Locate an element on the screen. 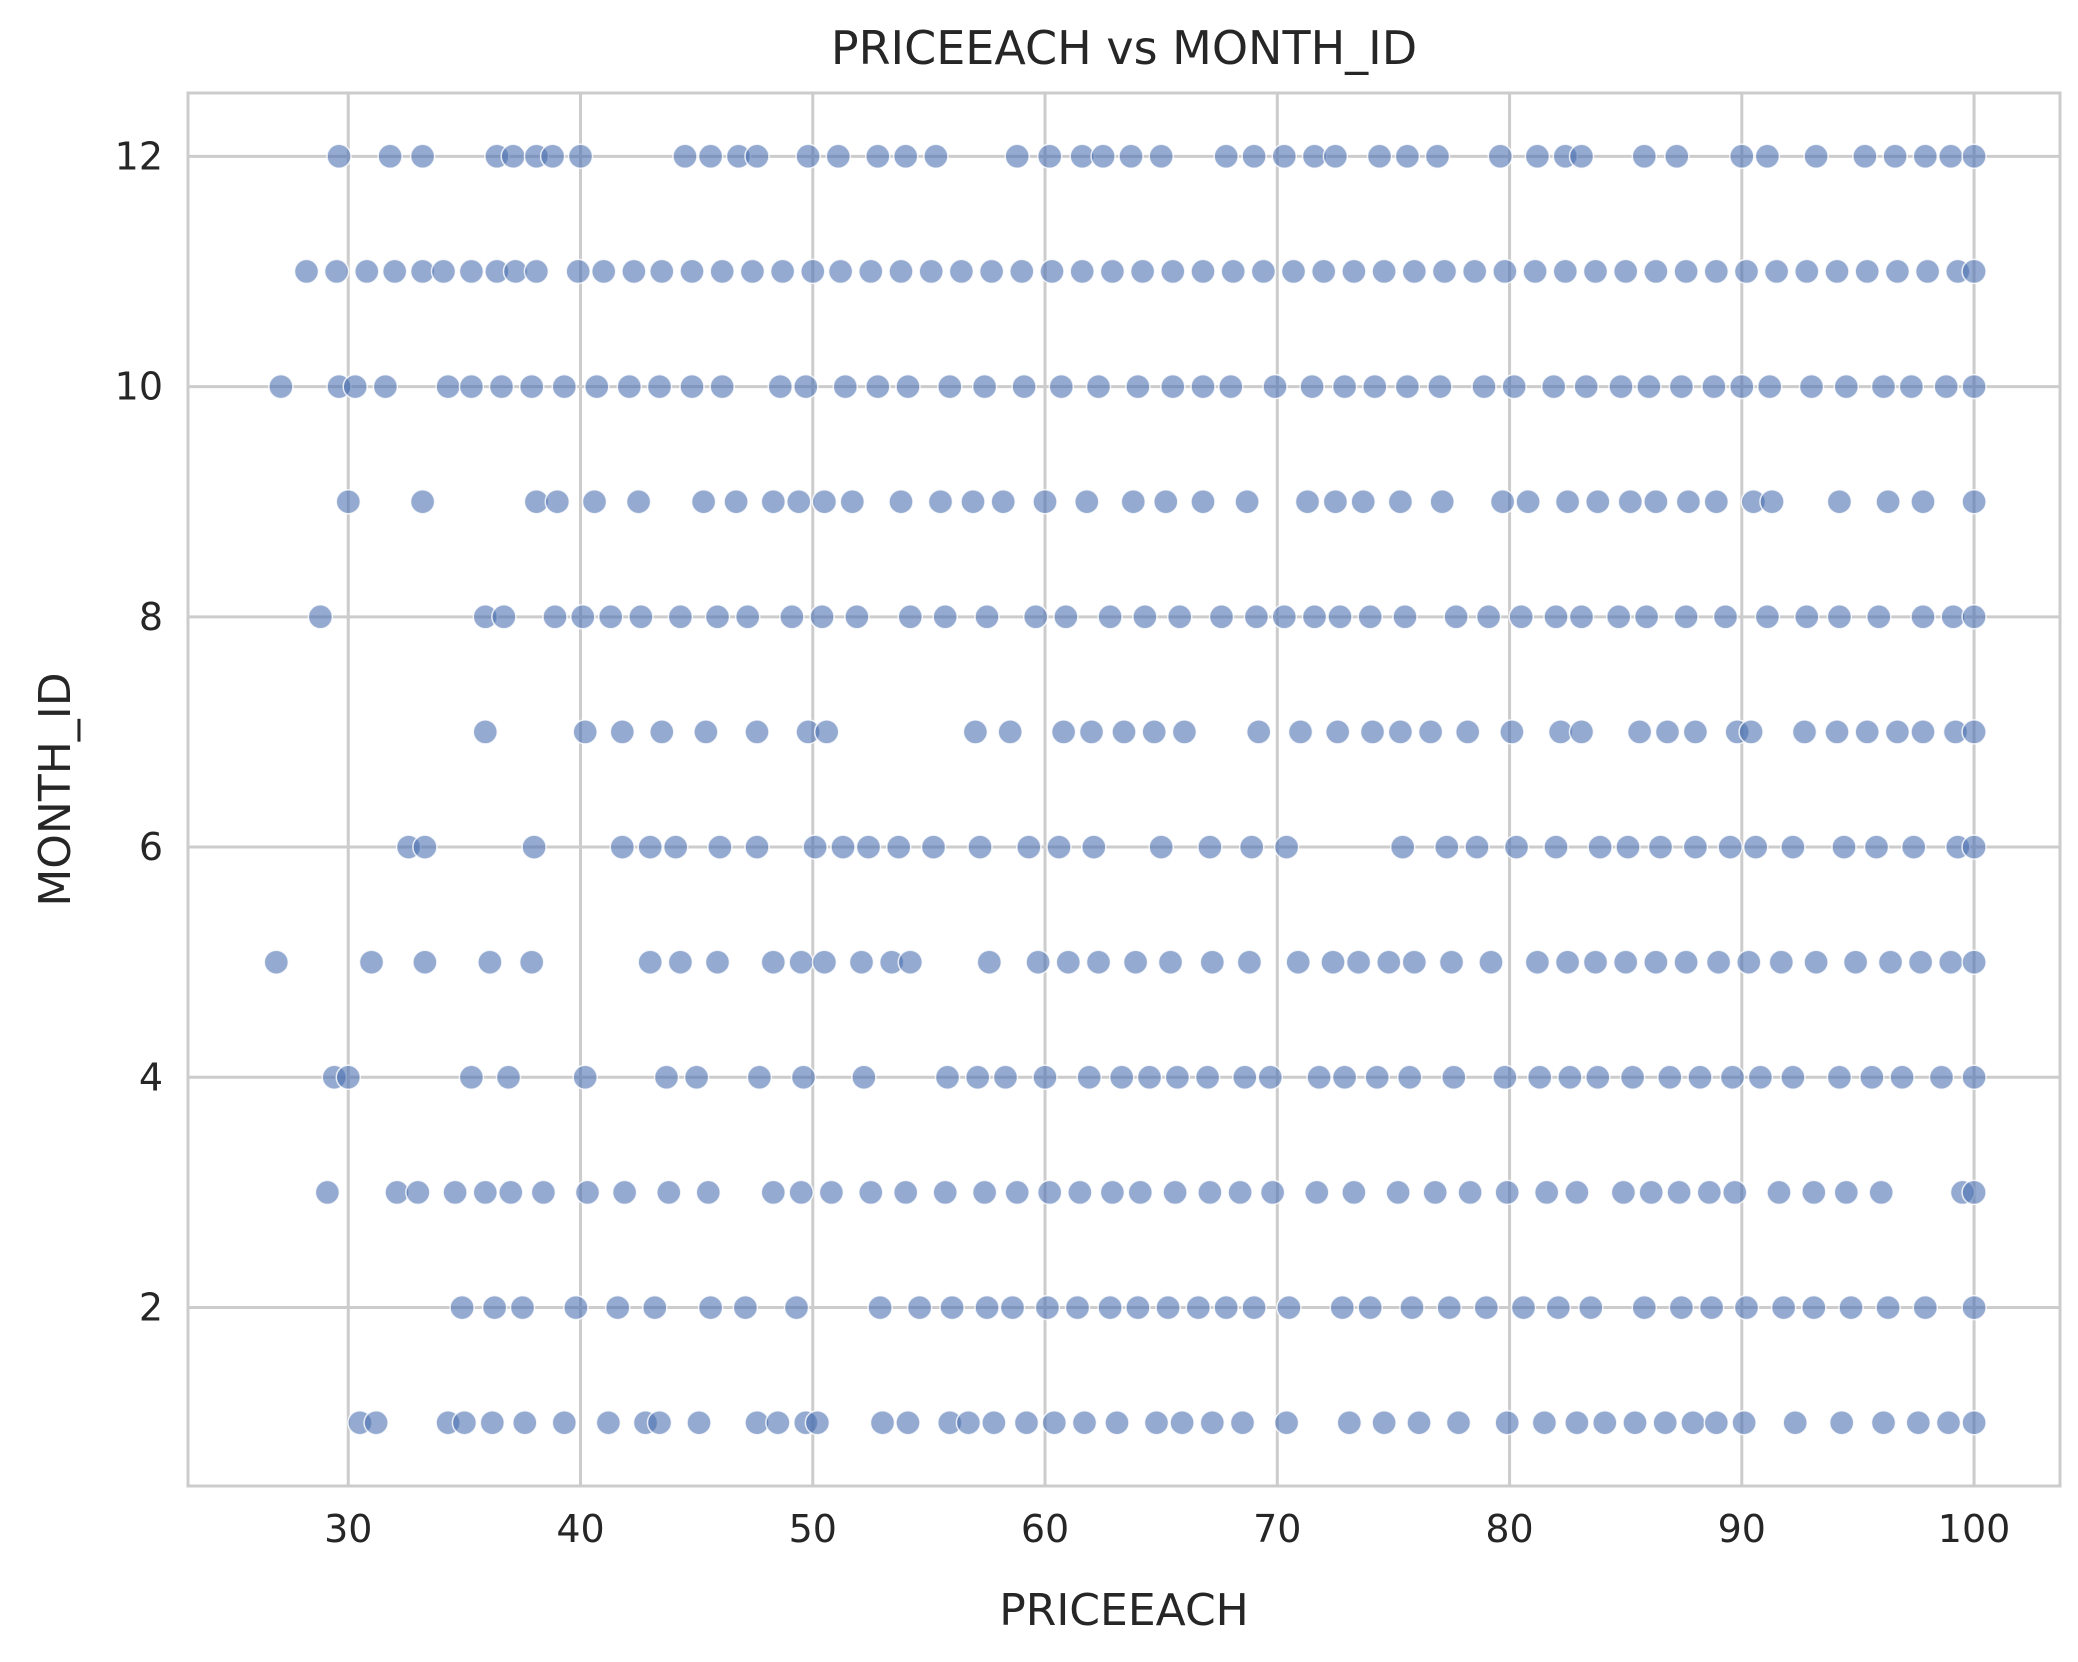 Image resolution: width=2078 pixels, height=1662 pixels. x-tick-label: 50 is located at coordinates (813, 1529).